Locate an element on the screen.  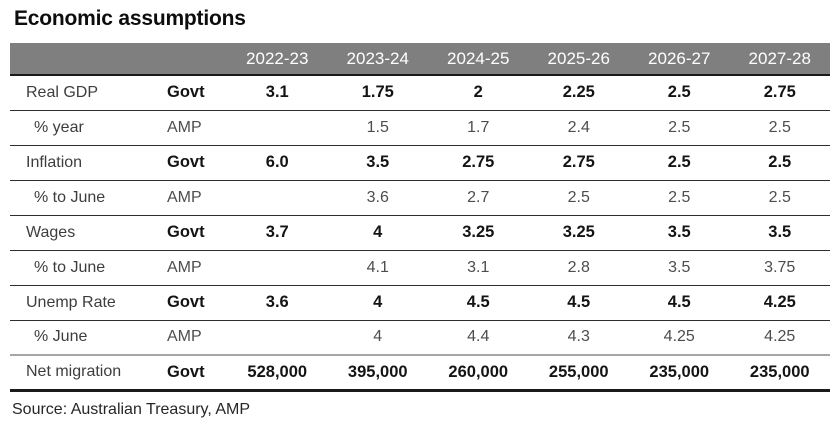
row-label: Real GDP is located at coordinates (87, 93).